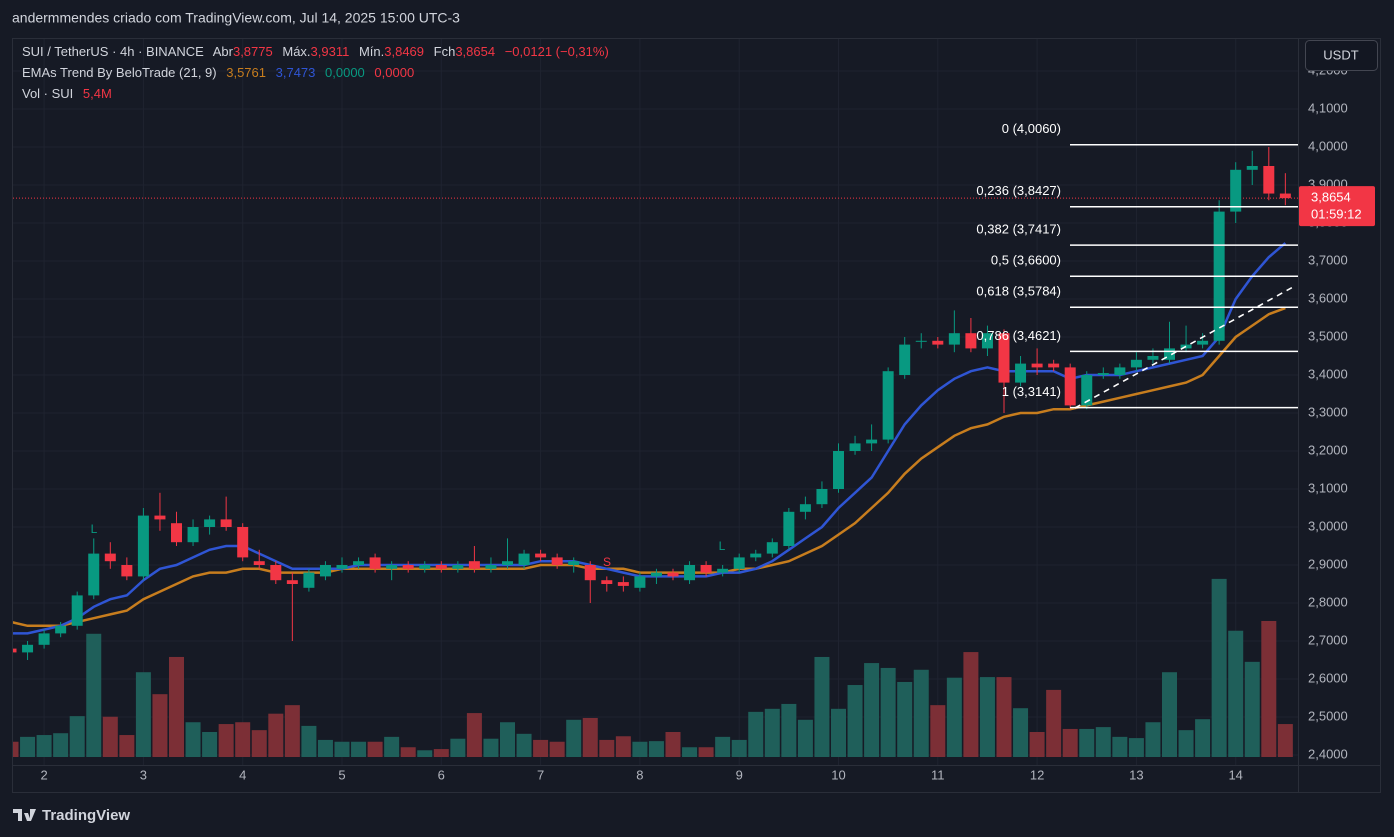 Image resolution: width=1394 pixels, height=837 pixels. What do you see at coordinates (223, 51) in the screenshot?
I see `ohlc-label: Abr` at bounding box center [223, 51].